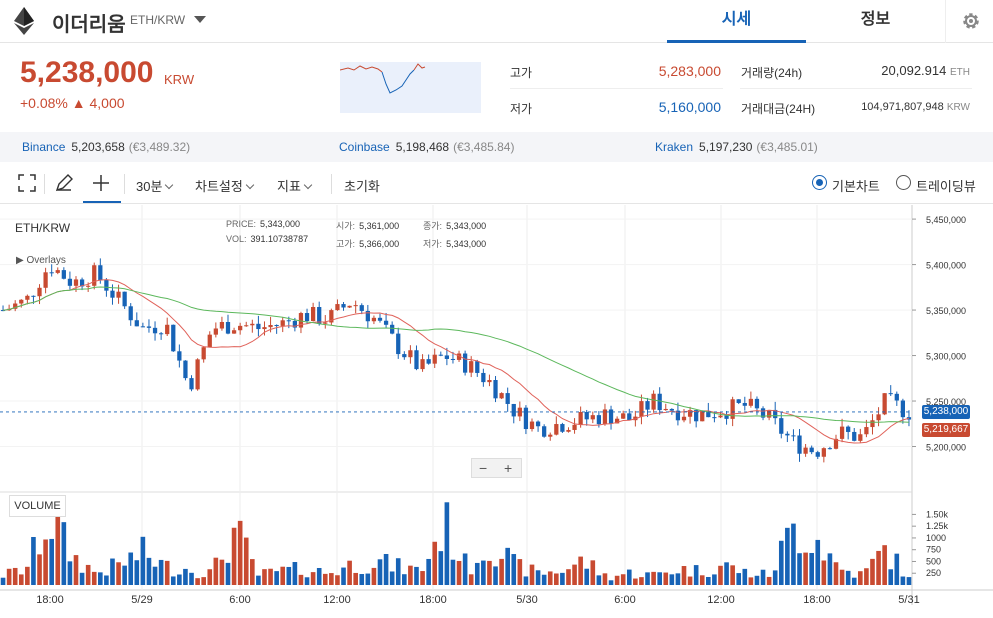  Describe the element at coordinates (41, 260) in the screenshot. I see `overlays-toggle: ▶ Overlays` at that location.